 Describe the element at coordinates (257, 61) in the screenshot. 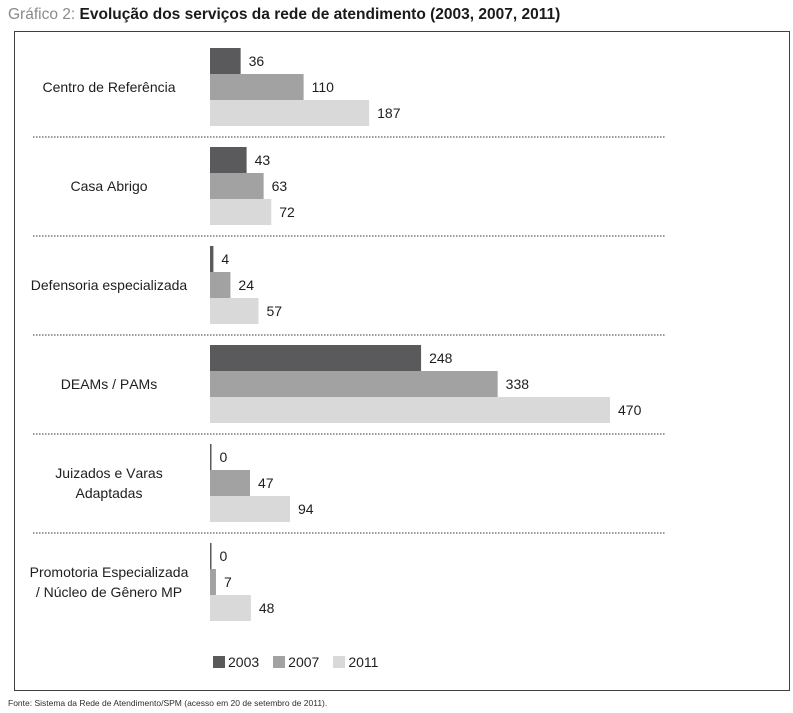

I see `value-label: 36` at that location.